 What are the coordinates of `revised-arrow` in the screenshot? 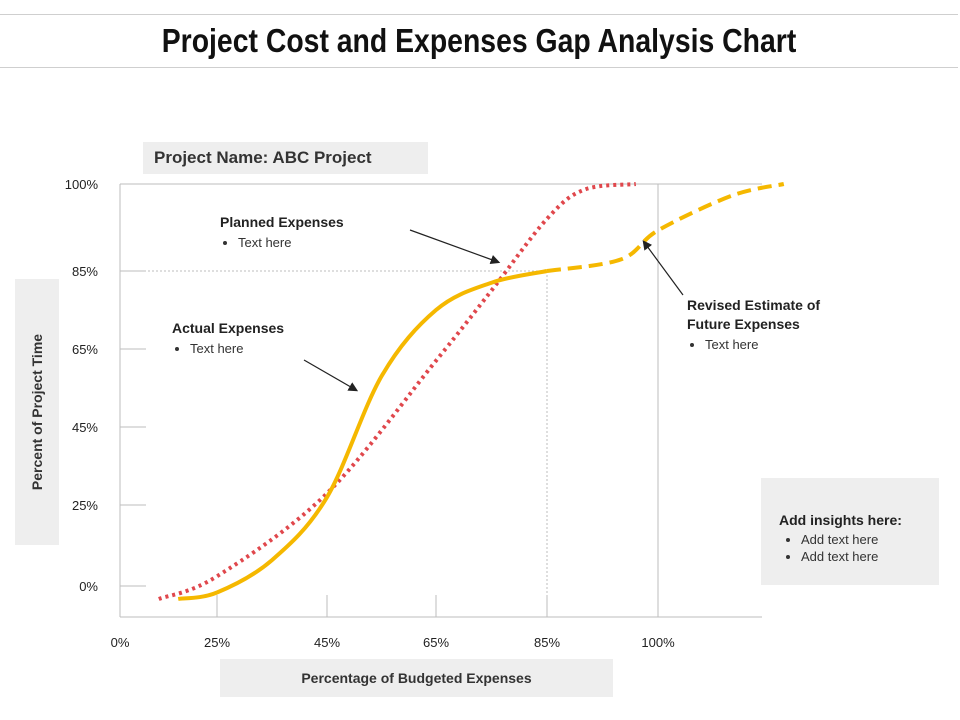 It's located at (663, 268).